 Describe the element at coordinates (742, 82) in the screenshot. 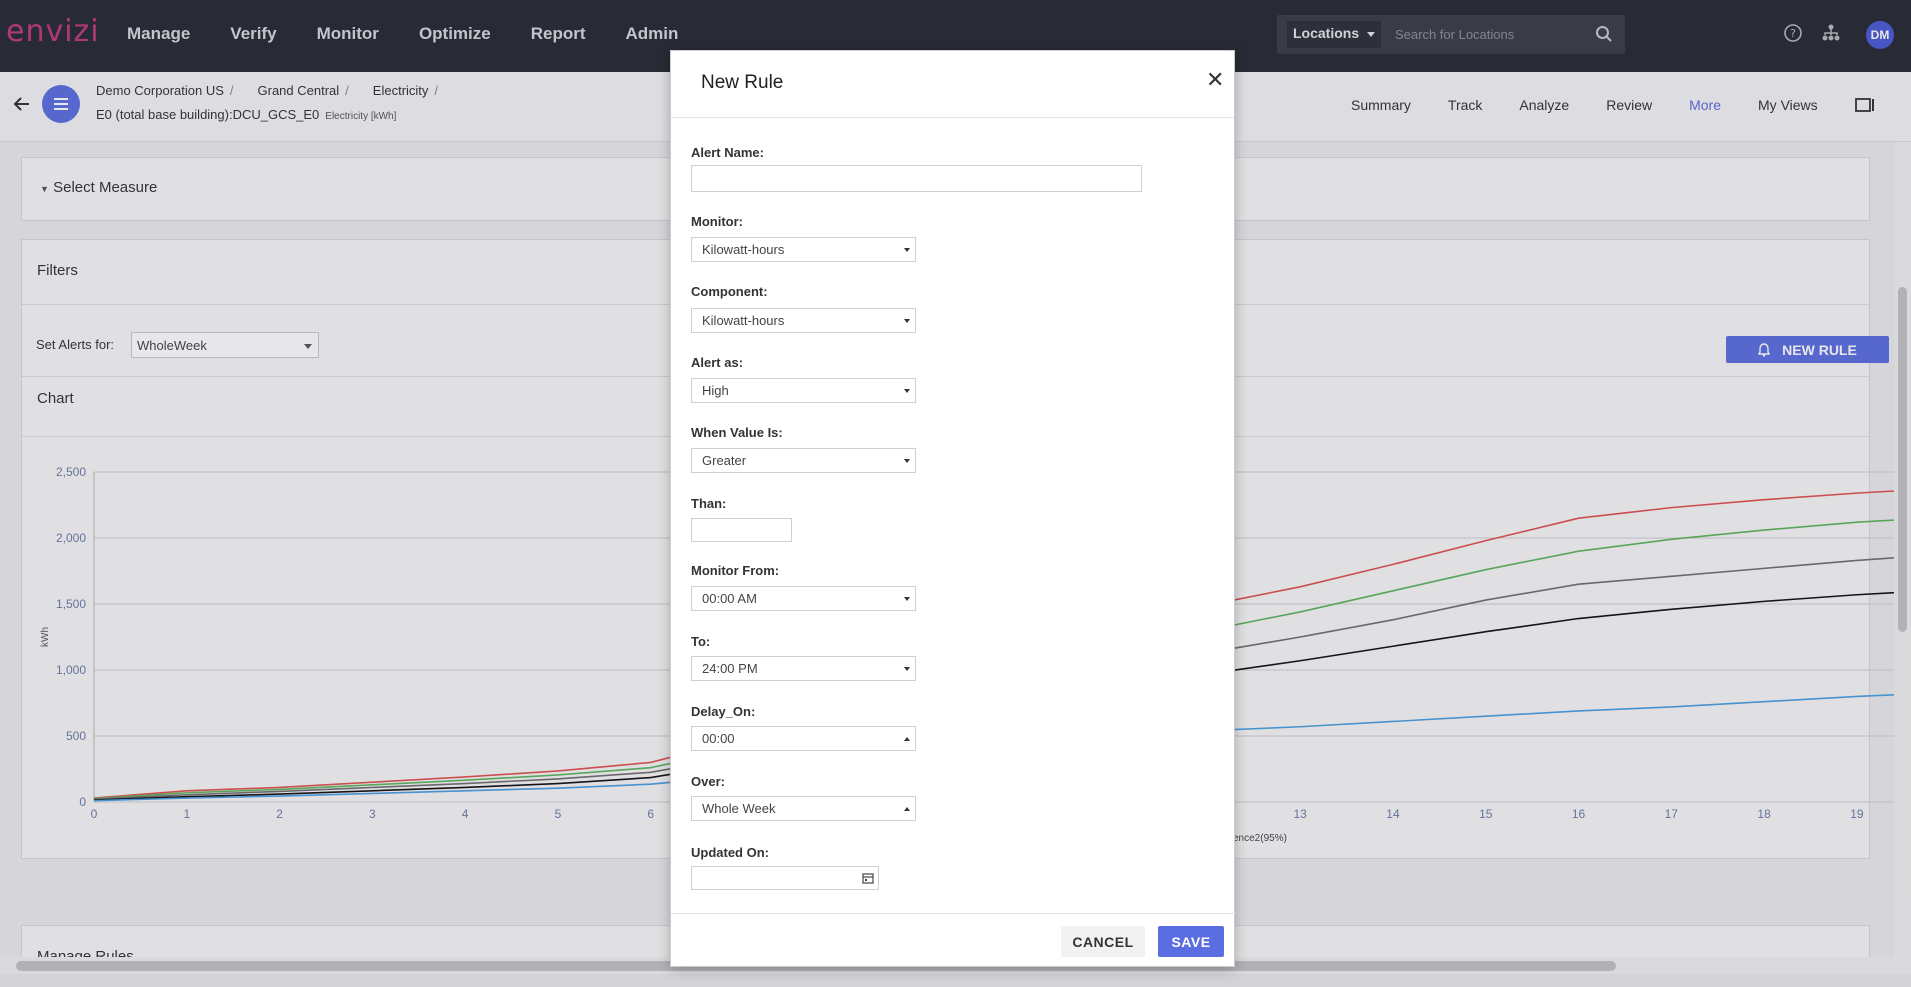

I see `dialog-title: New Rule` at that location.